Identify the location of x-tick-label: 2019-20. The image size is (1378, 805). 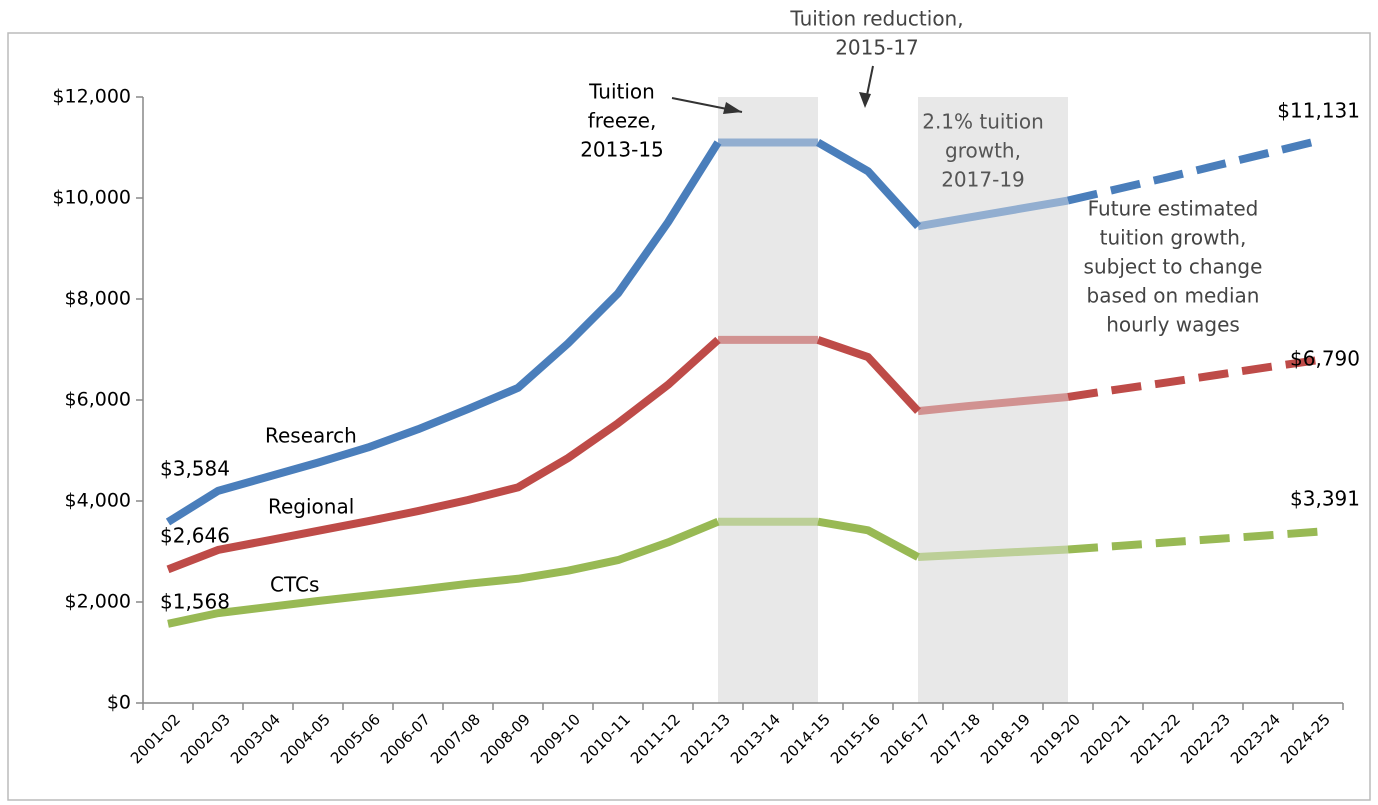
(1055, 738).